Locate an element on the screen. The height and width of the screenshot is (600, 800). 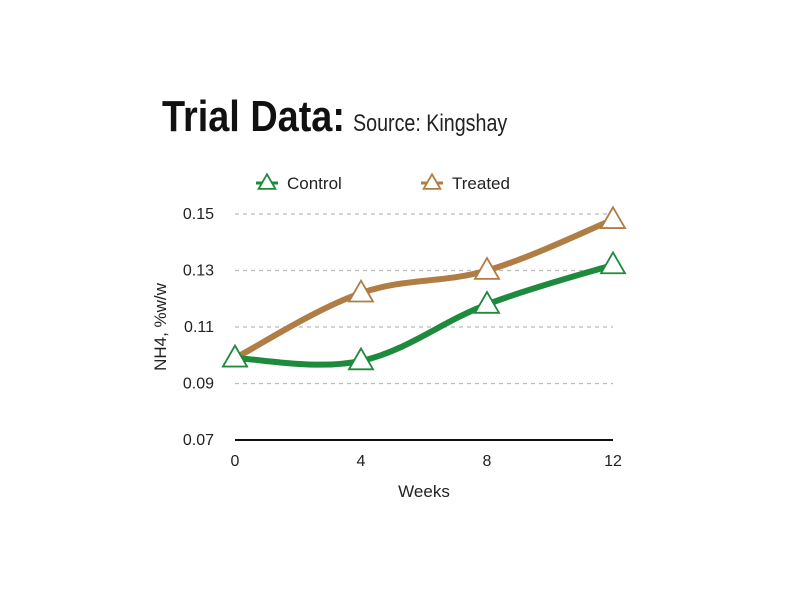
y-tick-label: 0.11 is located at coordinates (199, 327).